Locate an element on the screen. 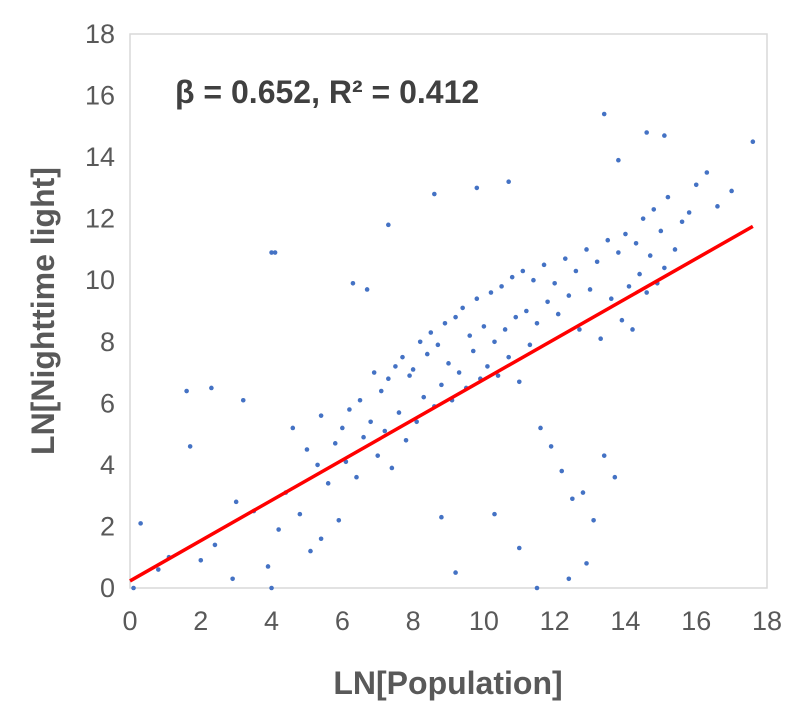 The image size is (796, 708). y-tick-label: 14 is located at coordinates (100, 157).